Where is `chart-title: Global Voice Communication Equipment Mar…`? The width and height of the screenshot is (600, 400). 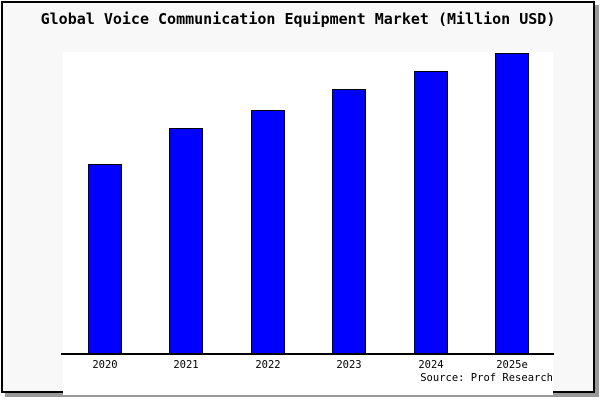 chart-title: Global Voice Communication Equipment Mar… is located at coordinates (298, 19).